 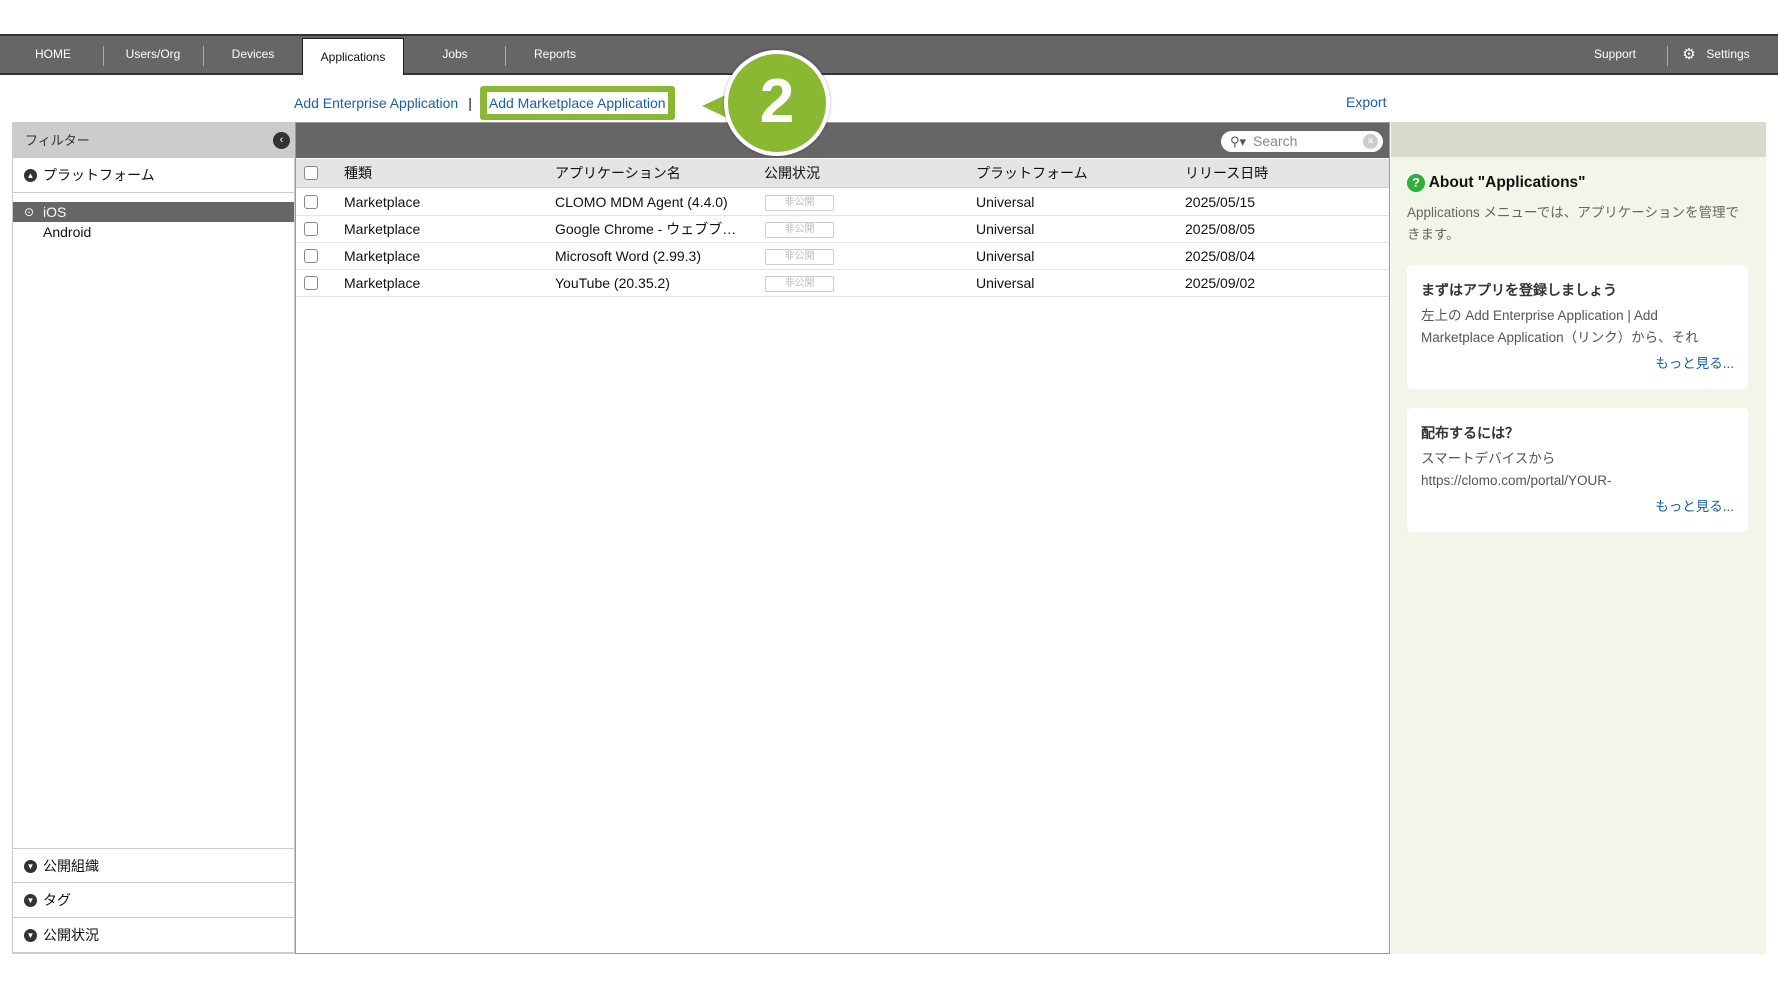 I want to click on section-label: タグ, so click(x=57, y=900).